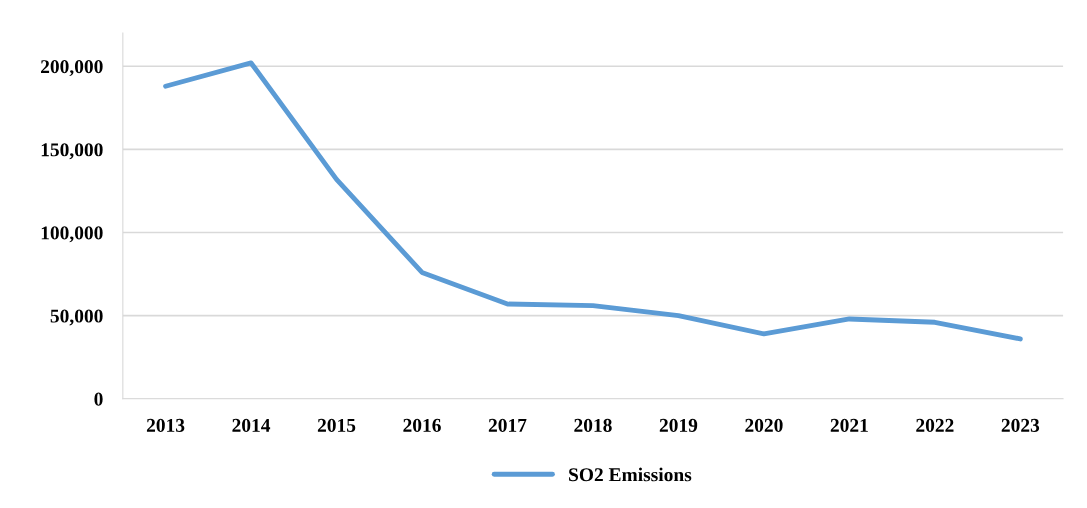  What do you see at coordinates (630, 474) in the screenshot?
I see `legend-label: SO2 Emissions` at bounding box center [630, 474].